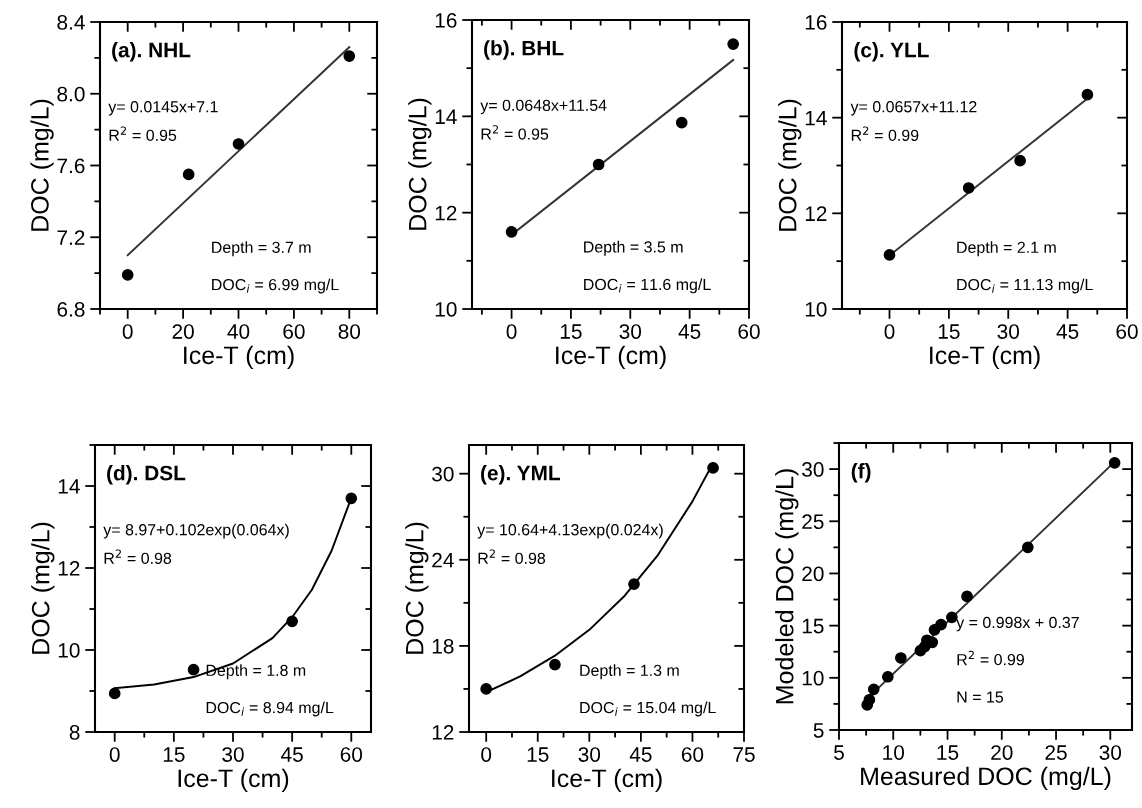 This screenshot has height=808, width=1142. What do you see at coordinates (818, 730) in the screenshot?
I see `y-tick-label: 5` at bounding box center [818, 730].